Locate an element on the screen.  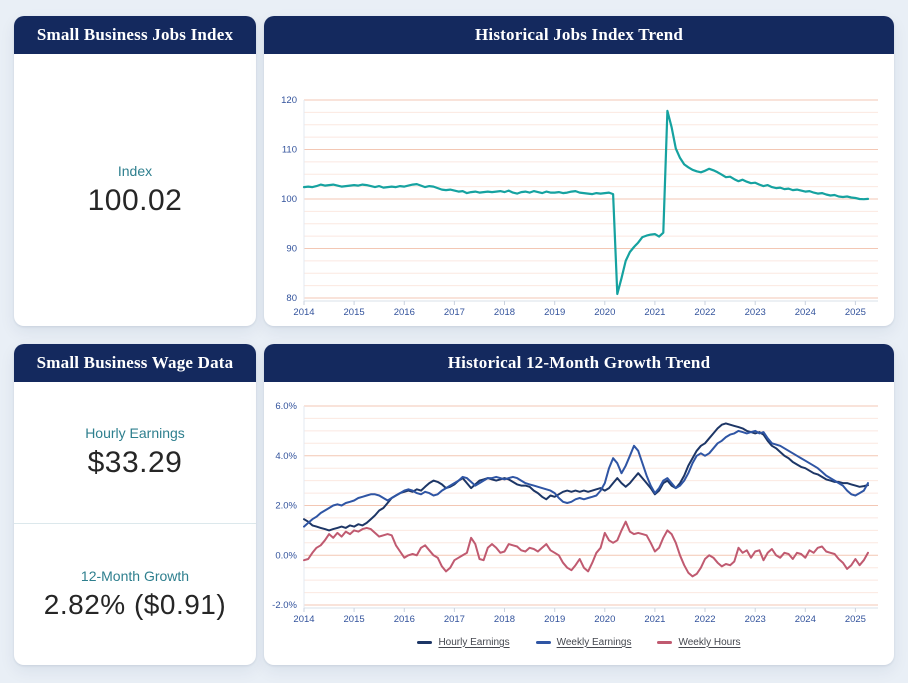
svg-text: 90 is located at coordinates (291, 249).